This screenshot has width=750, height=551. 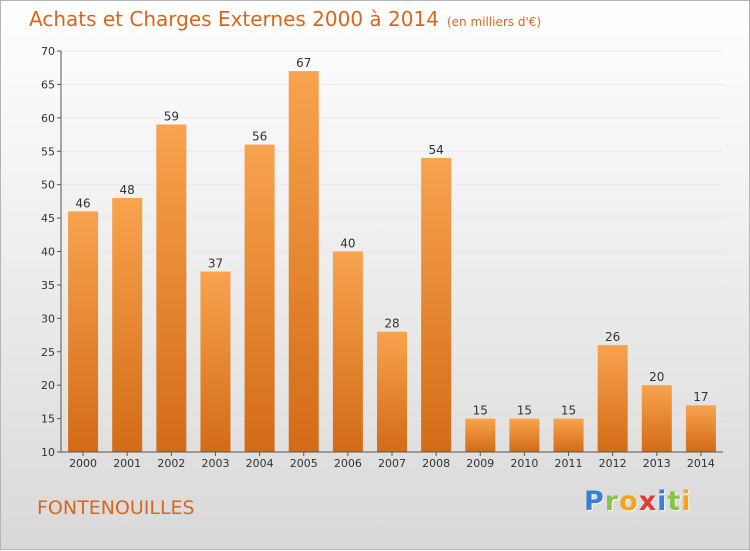 What do you see at coordinates (127, 190) in the screenshot?
I see `bar-value-label: 48` at bounding box center [127, 190].